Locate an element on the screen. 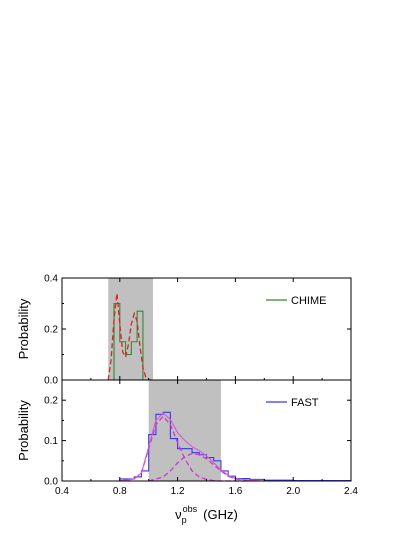 This screenshot has height=537, width=415. top-series-group is located at coordinates (129, 337).